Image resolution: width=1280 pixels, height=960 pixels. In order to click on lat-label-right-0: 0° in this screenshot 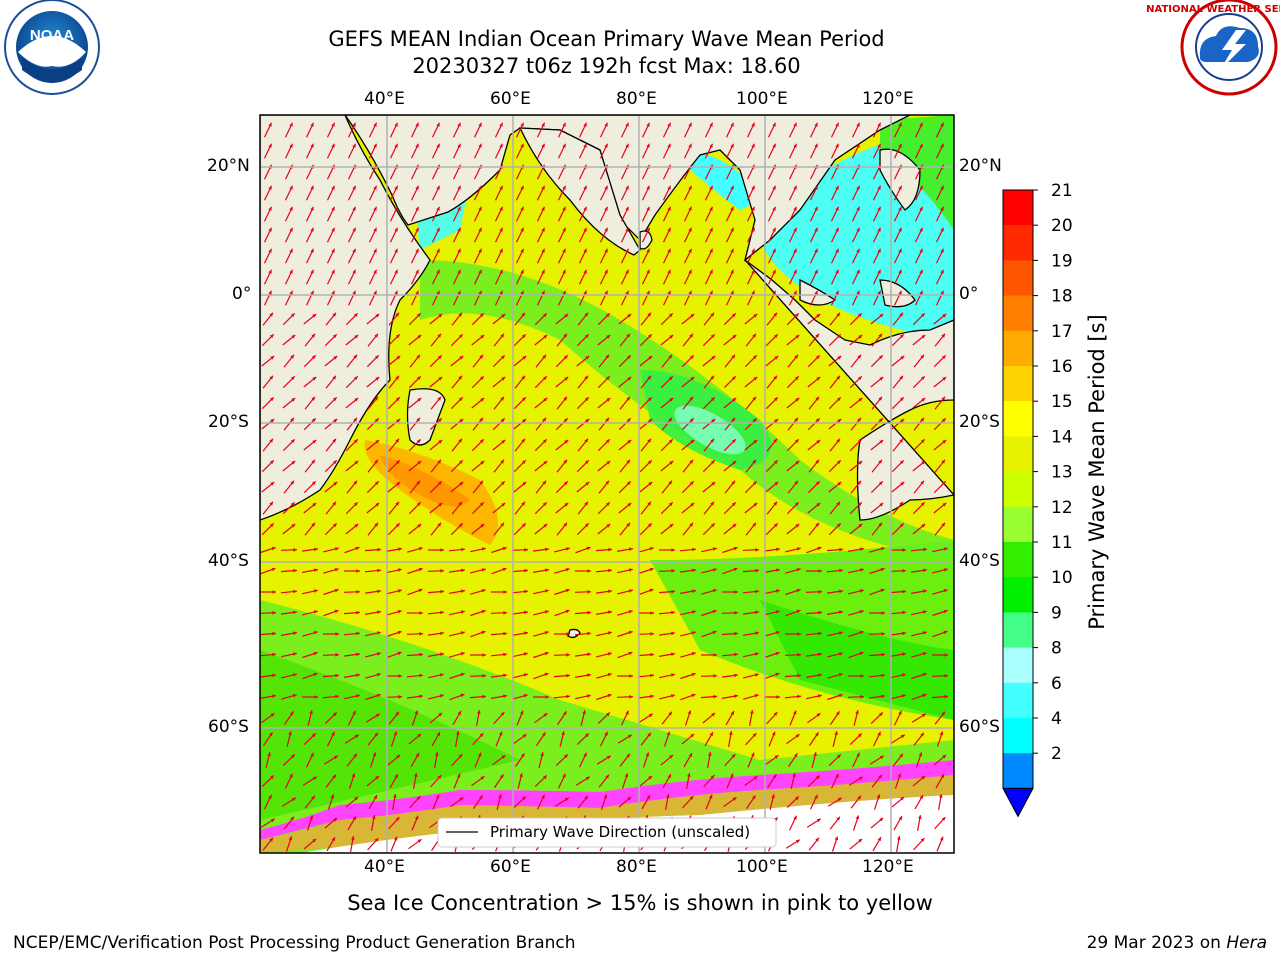, I will do `click(969, 294)`.